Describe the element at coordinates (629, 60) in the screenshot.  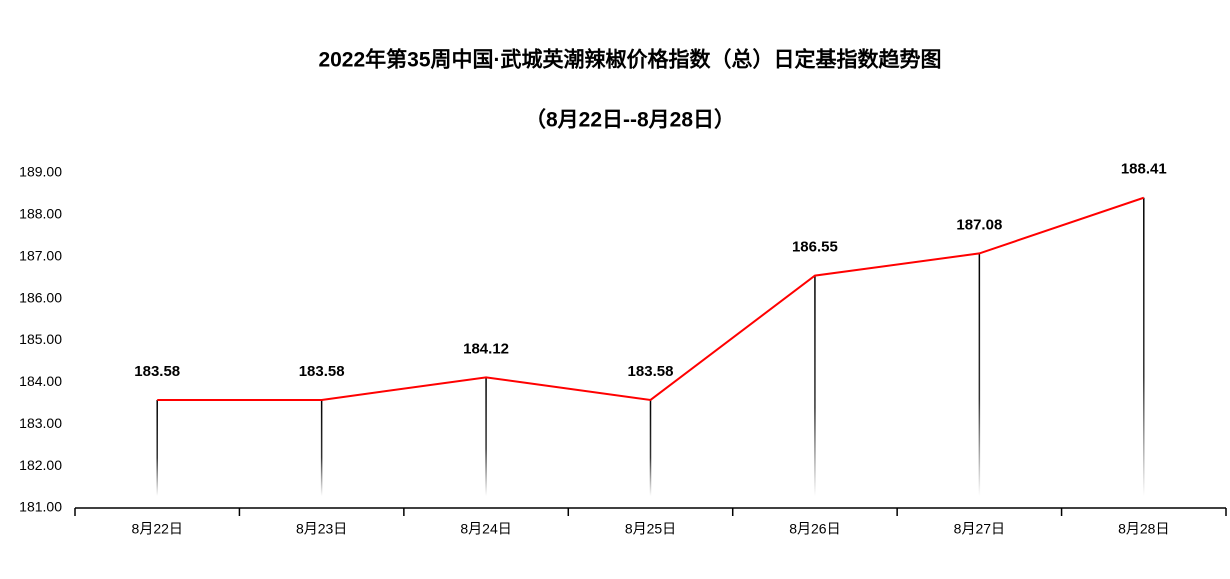
I see `chart-title: 2022年第35周中国·武城英潮辣椒价格指数（总）日定基指数趋势图` at that location.